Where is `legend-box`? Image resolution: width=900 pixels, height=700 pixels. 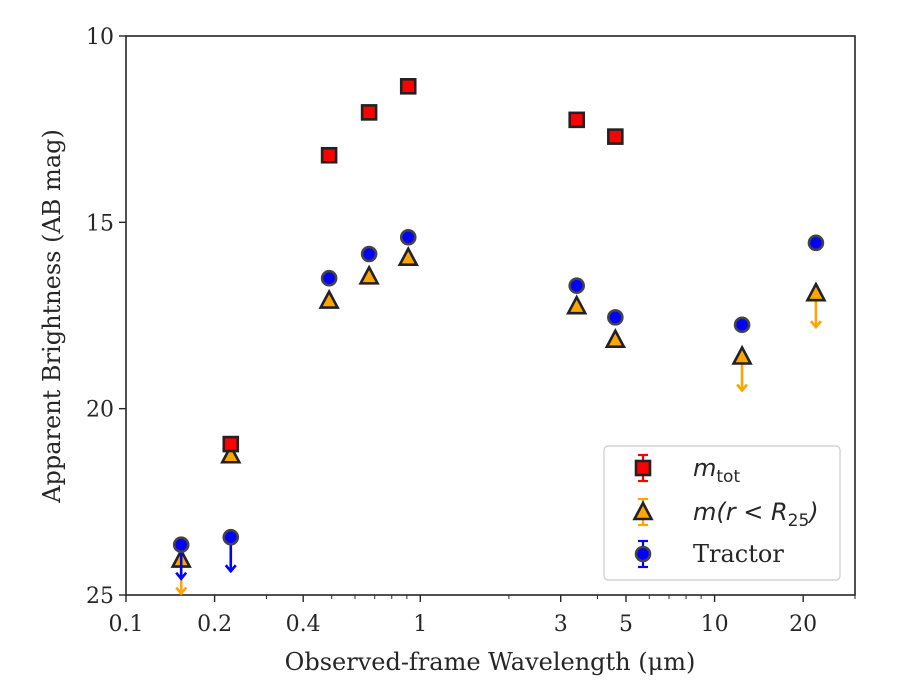 legend-box is located at coordinates (722, 513).